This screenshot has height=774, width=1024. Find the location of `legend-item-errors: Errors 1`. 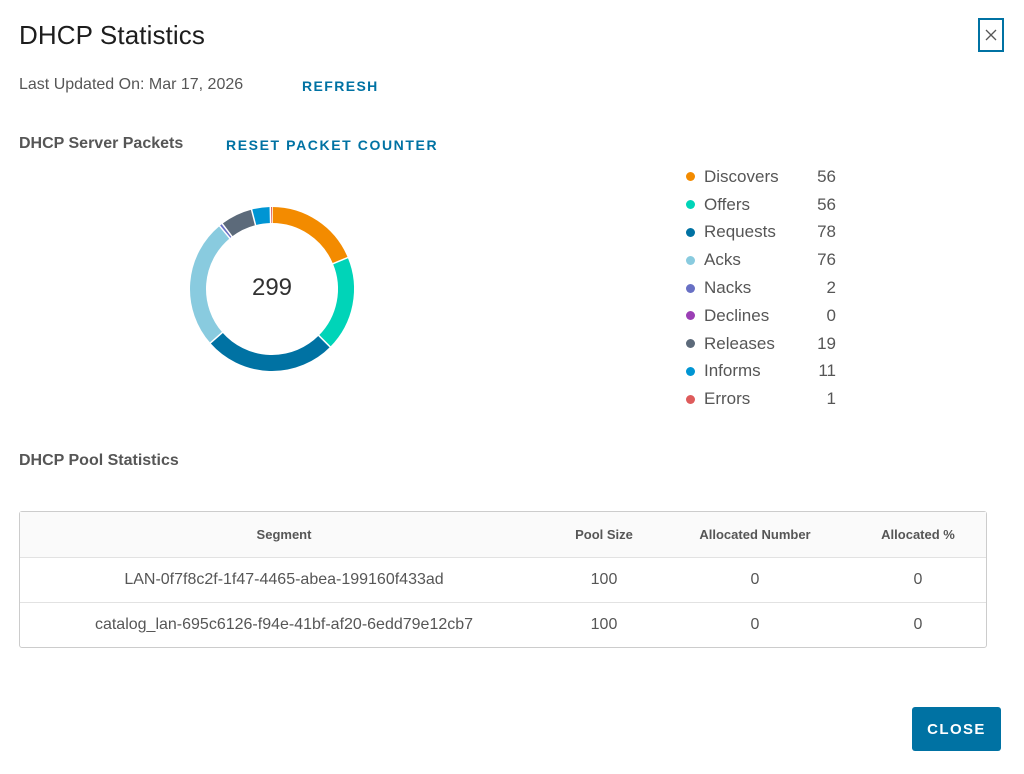

legend-item-errors: Errors 1 is located at coordinates (761, 399).